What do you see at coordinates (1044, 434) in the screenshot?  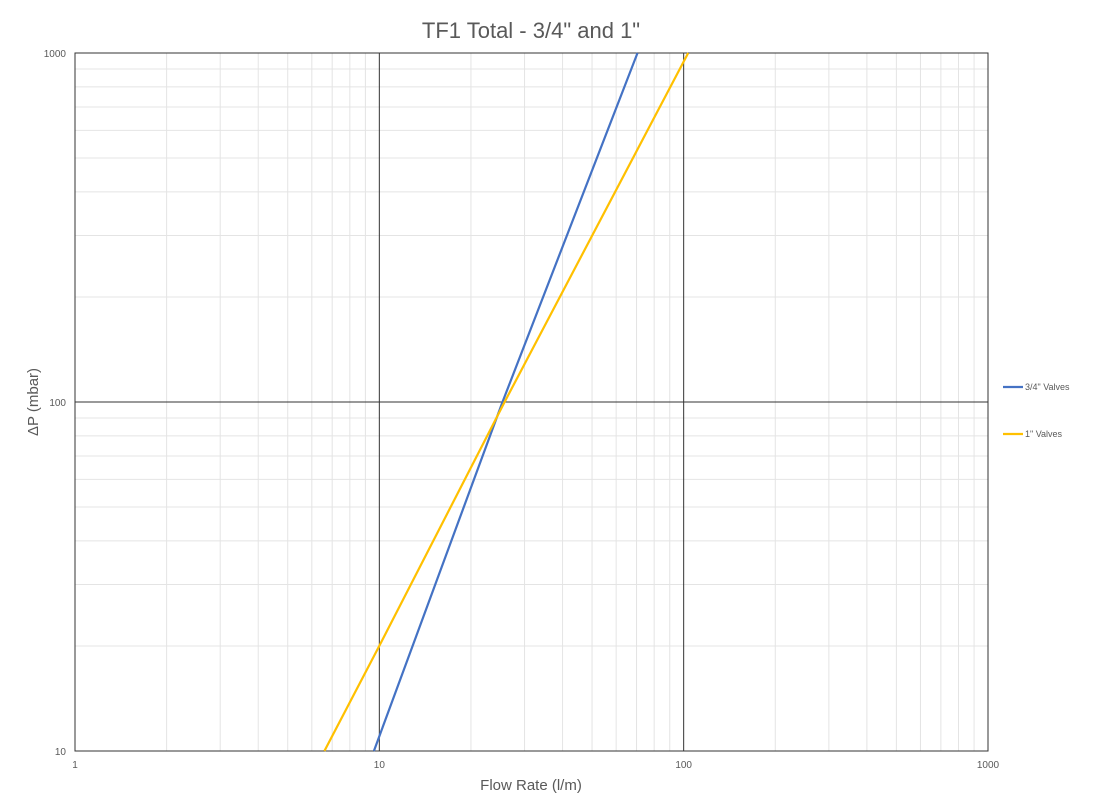 I see `legend-label-2: 1" Valves` at bounding box center [1044, 434].